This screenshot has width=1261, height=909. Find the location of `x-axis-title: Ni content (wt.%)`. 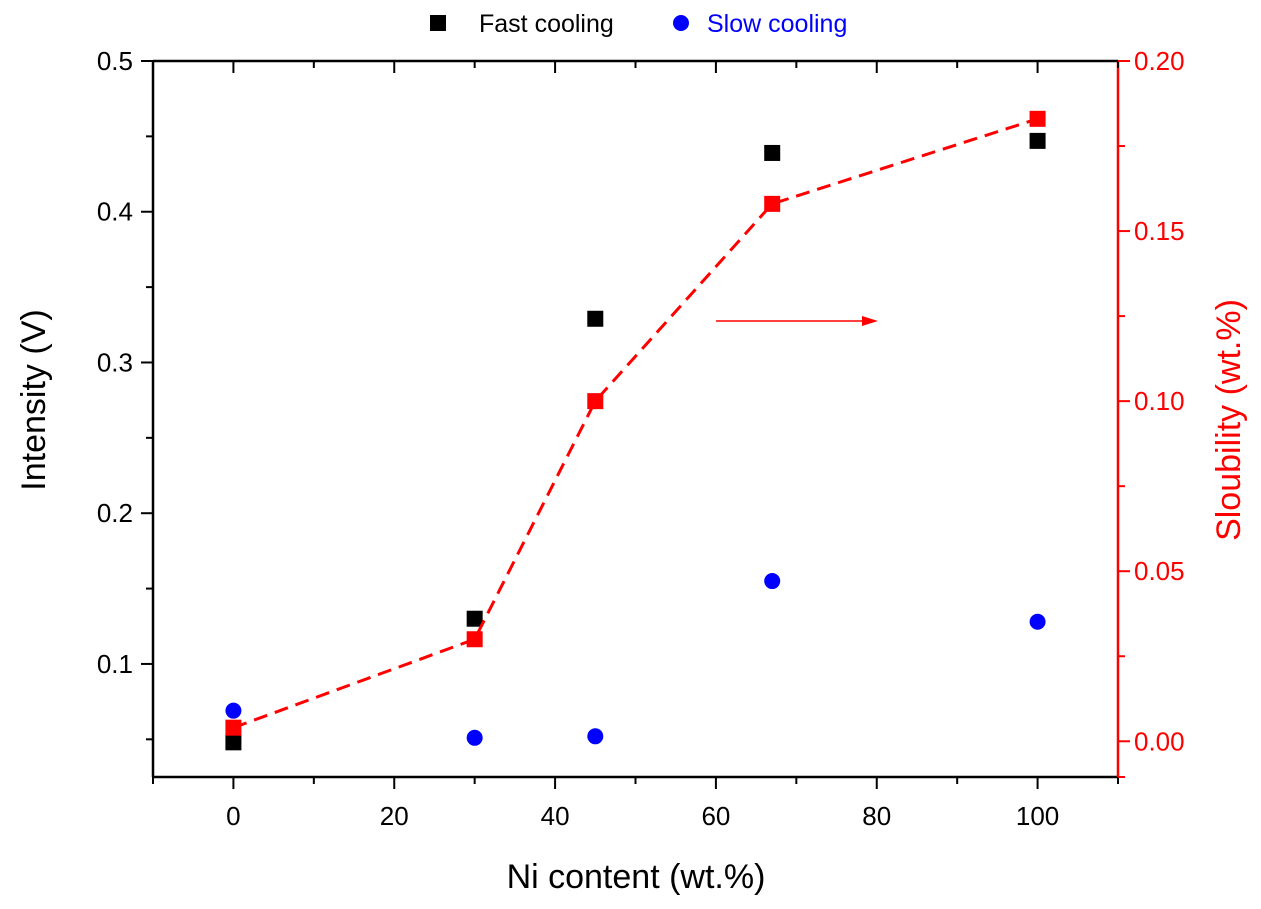

x-axis-title: Ni content (wt.%) is located at coordinates (636, 877).